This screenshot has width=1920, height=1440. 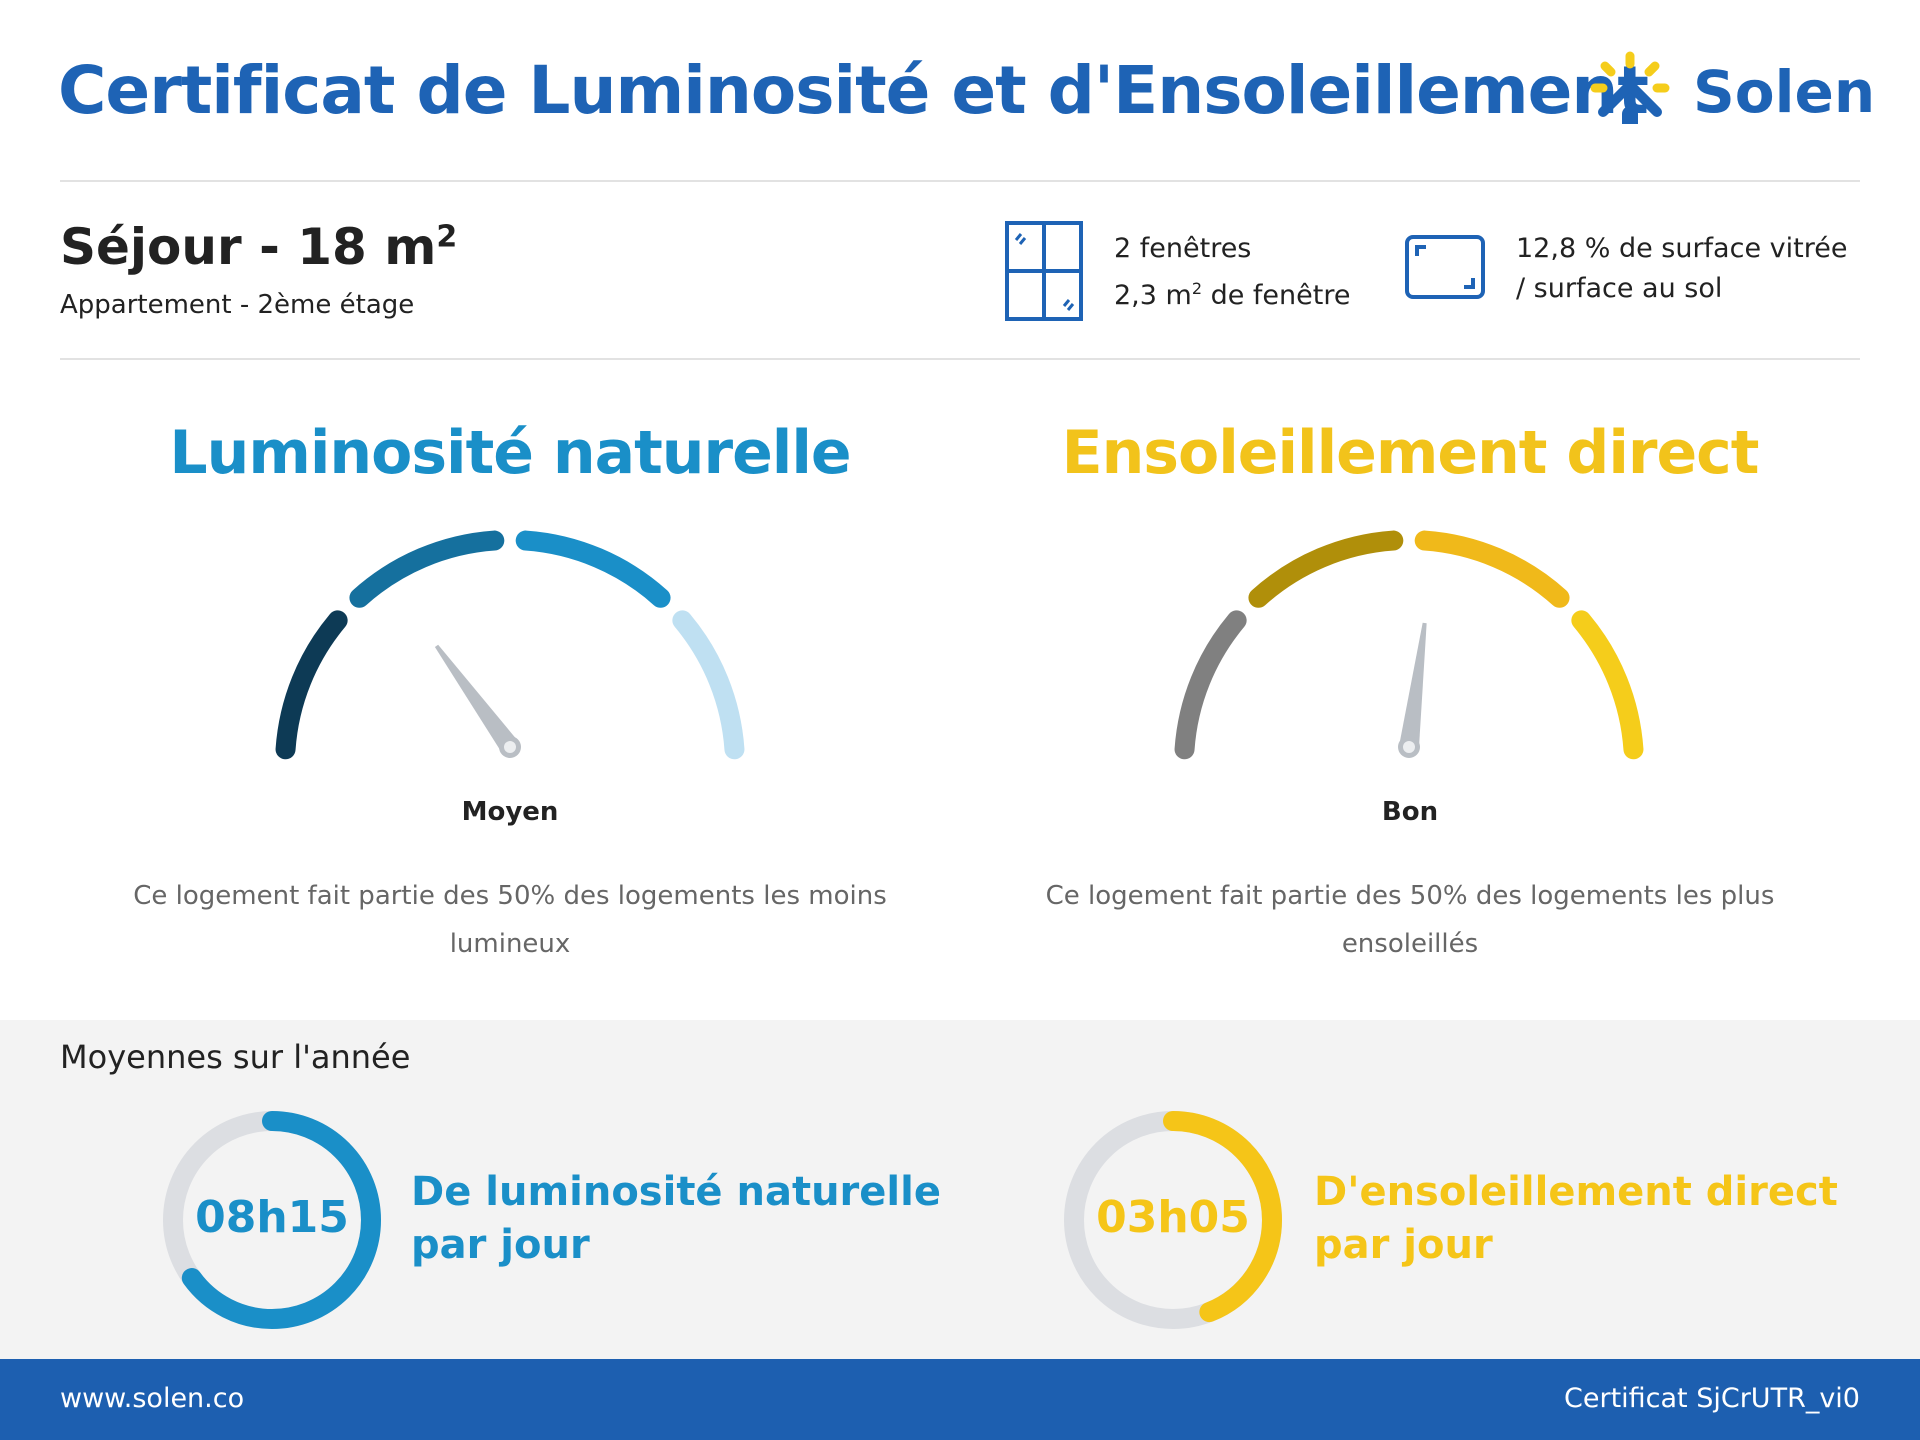 I want to click on surface-ratio-suffix: / surface au sol, so click(x=1619, y=288).